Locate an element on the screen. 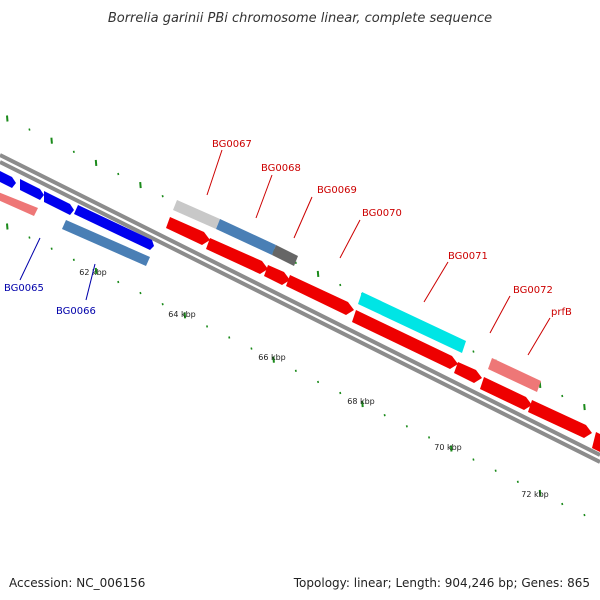 This screenshot has height=600, width=600. gene-block-BG0070b is located at coordinates (237, 256).